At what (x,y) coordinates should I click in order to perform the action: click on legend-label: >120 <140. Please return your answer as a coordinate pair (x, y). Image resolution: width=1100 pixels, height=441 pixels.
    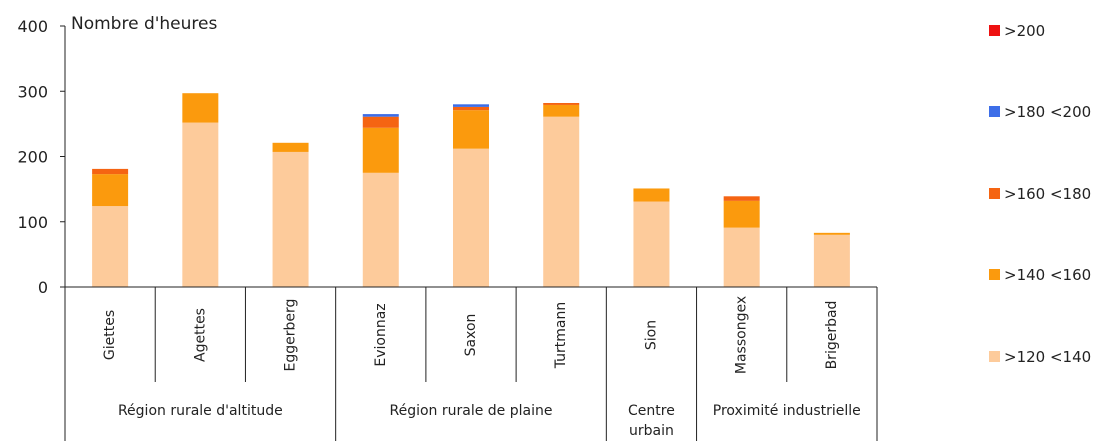
    Looking at the image, I should click on (1047, 357).